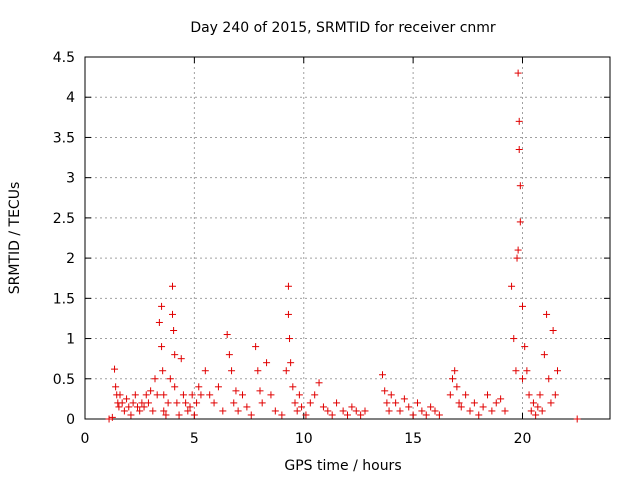 This screenshot has width=640, height=480. I want to click on y-tick-label: 2.5, so click(64, 219).